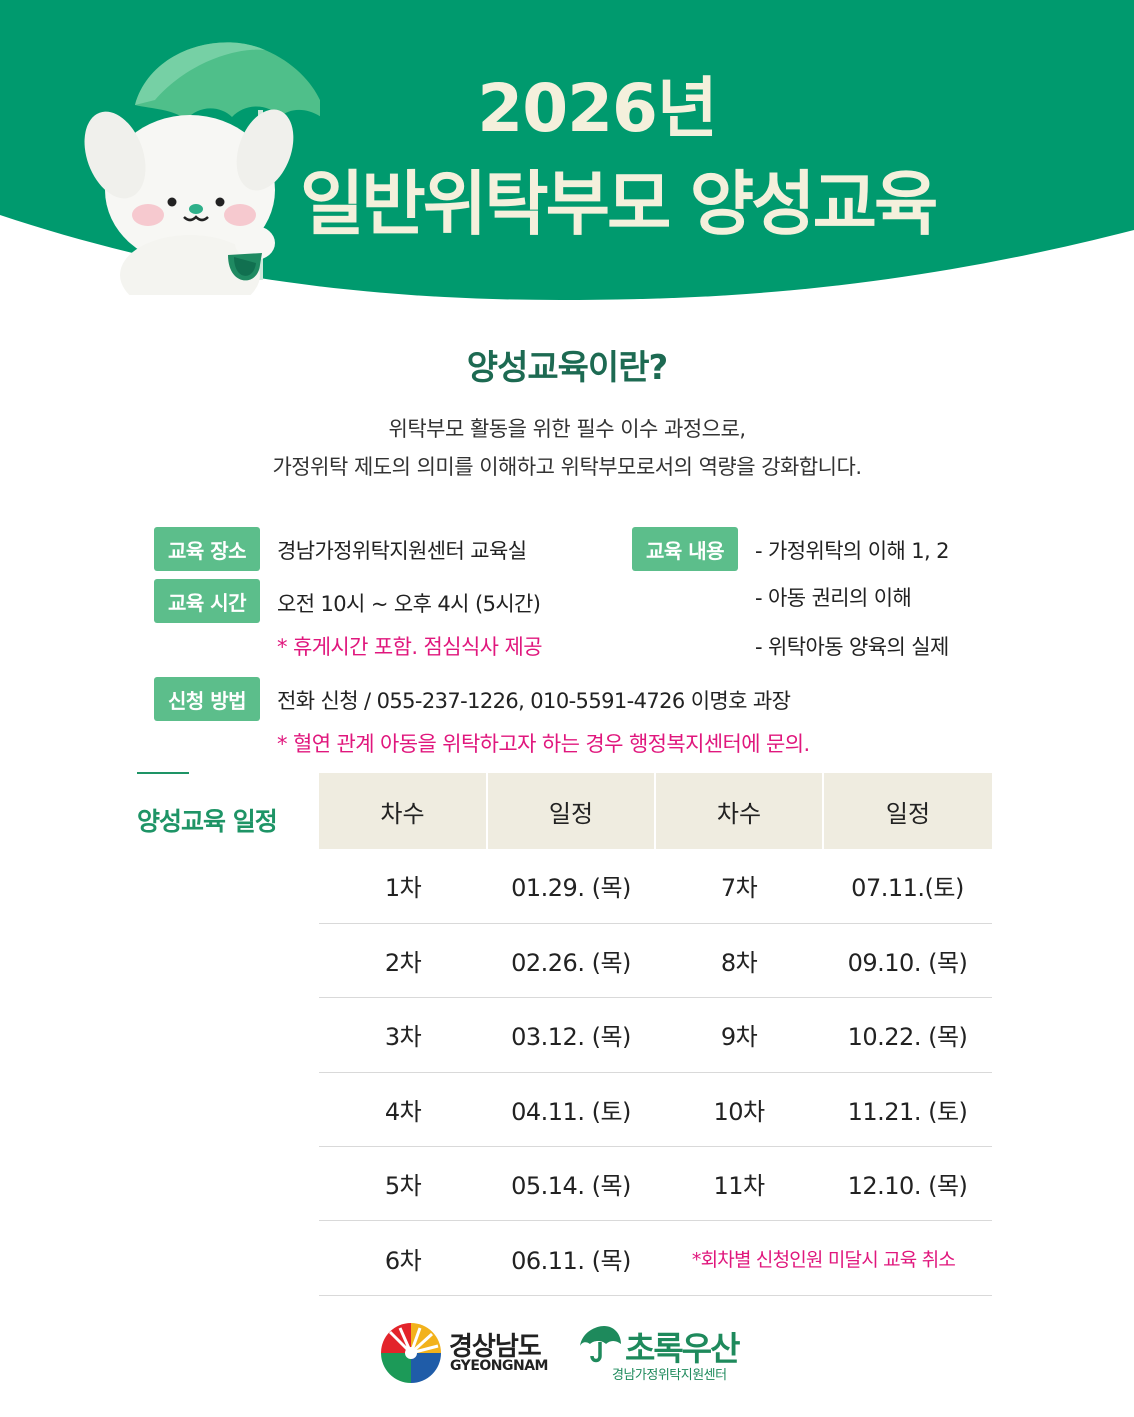  What do you see at coordinates (567, 368) in the screenshot?
I see `intro-heading: 양성교육이란?` at bounding box center [567, 368].